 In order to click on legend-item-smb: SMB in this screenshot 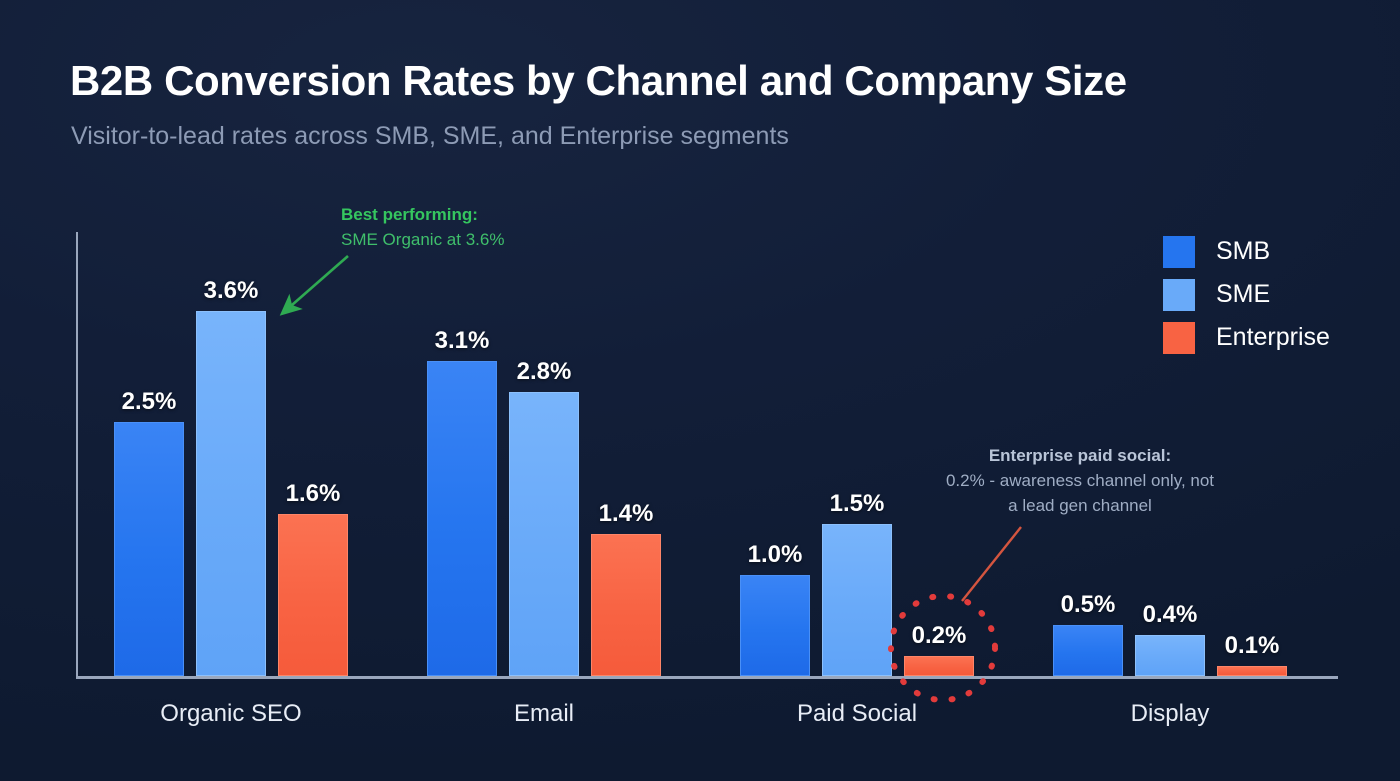, I will do `click(1246, 251)`.